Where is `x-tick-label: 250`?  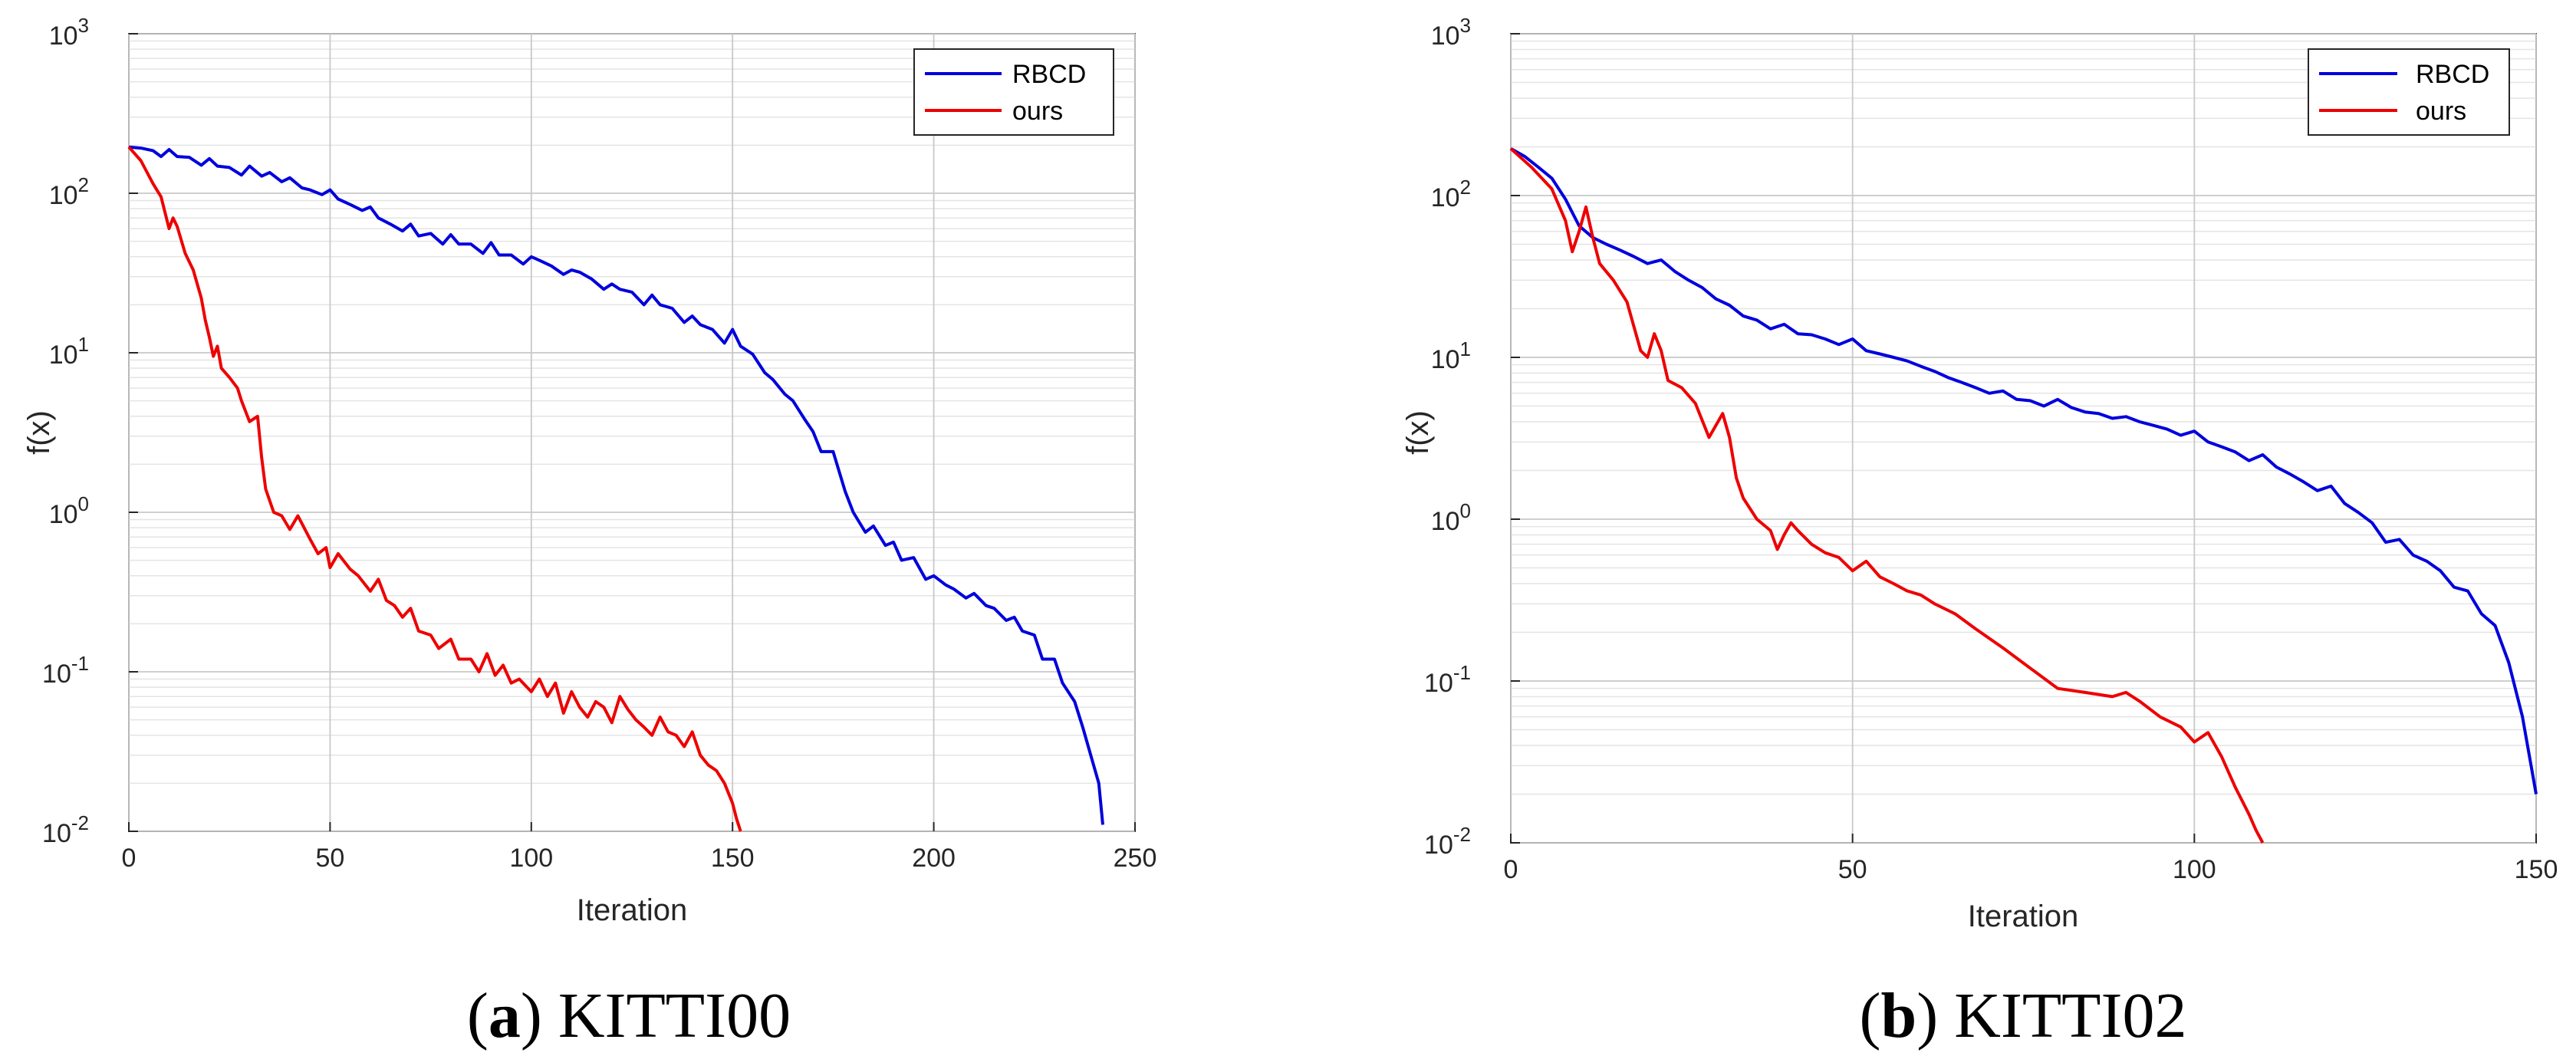 x-tick-label: 250 is located at coordinates (1135, 858).